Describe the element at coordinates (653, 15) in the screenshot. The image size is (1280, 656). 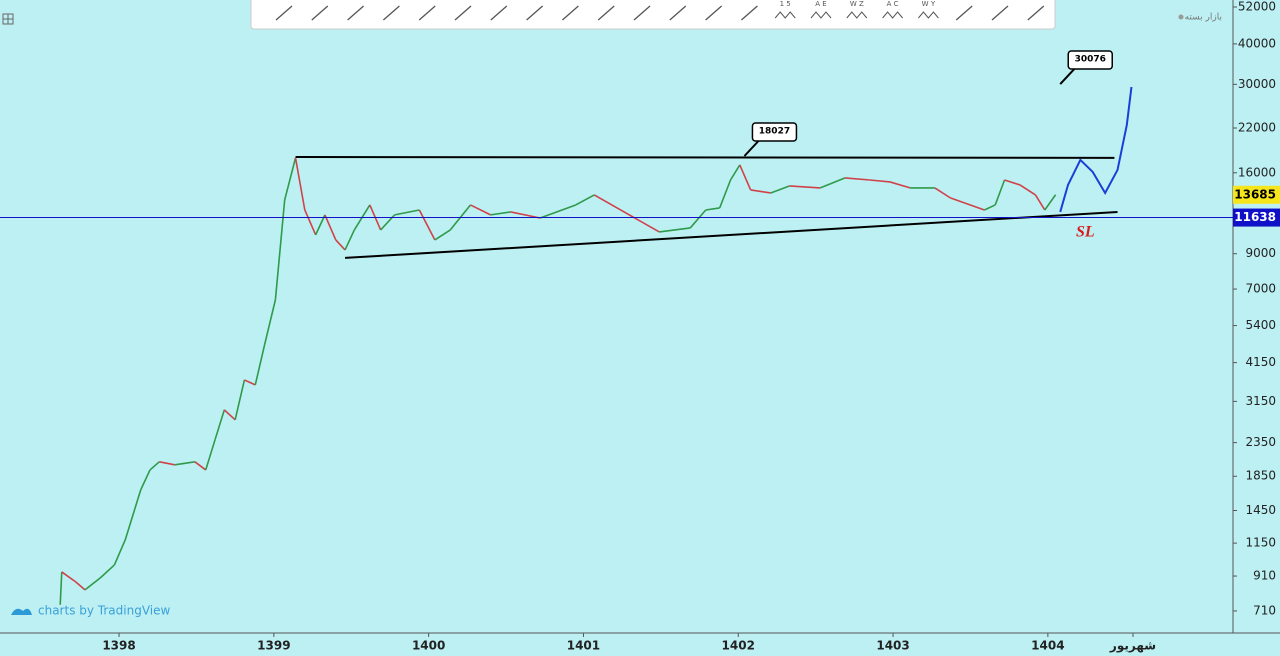
I see `toolbar` at that location.